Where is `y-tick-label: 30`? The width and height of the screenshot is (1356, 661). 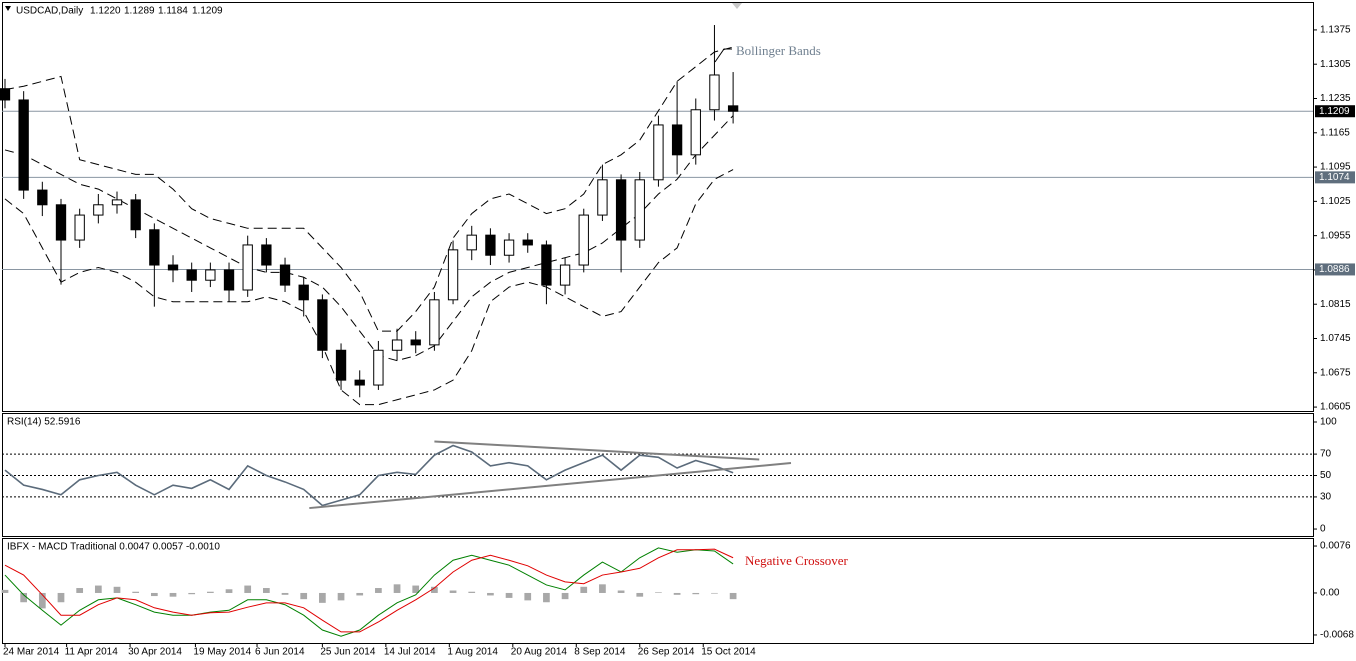
y-tick-label: 30 is located at coordinates (1326, 497).